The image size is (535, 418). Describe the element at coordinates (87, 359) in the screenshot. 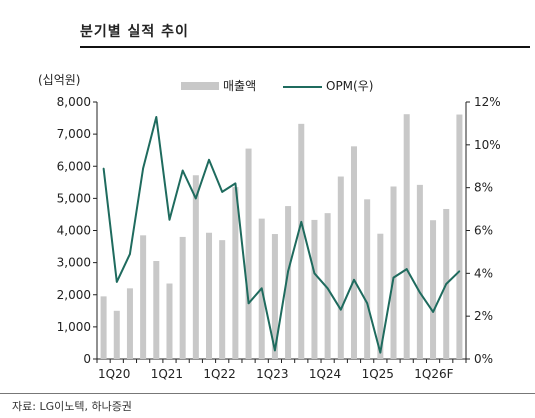

I see `left-axis-tick-label: 0` at that location.